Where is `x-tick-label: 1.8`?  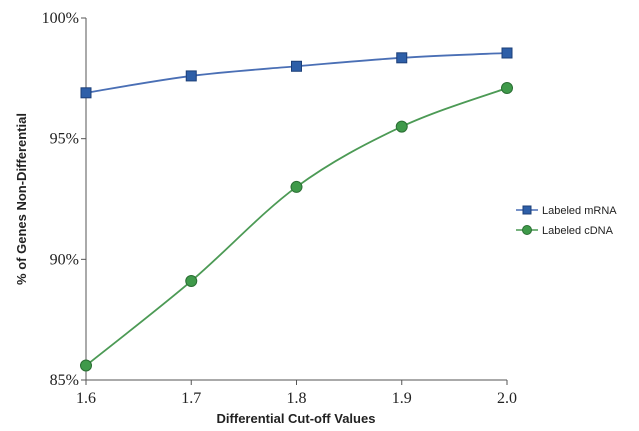
x-tick-label: 1.8 is located at coordinates (297, 398).